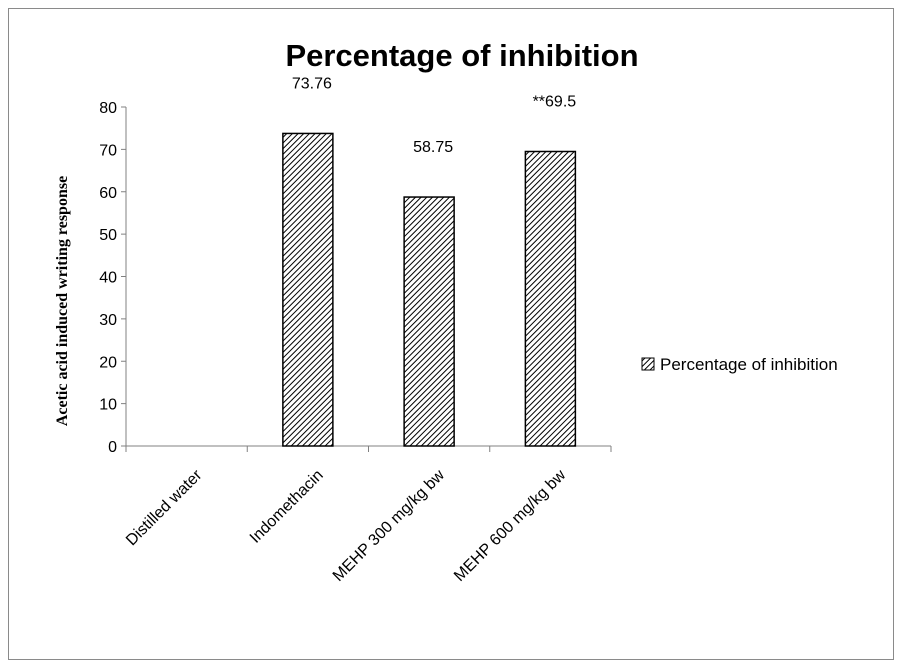 This screenshot has height=660, width=902. Describe the element at coordinates (555, 101) in the screenshot. I see `data-label: **69.5` at that location.